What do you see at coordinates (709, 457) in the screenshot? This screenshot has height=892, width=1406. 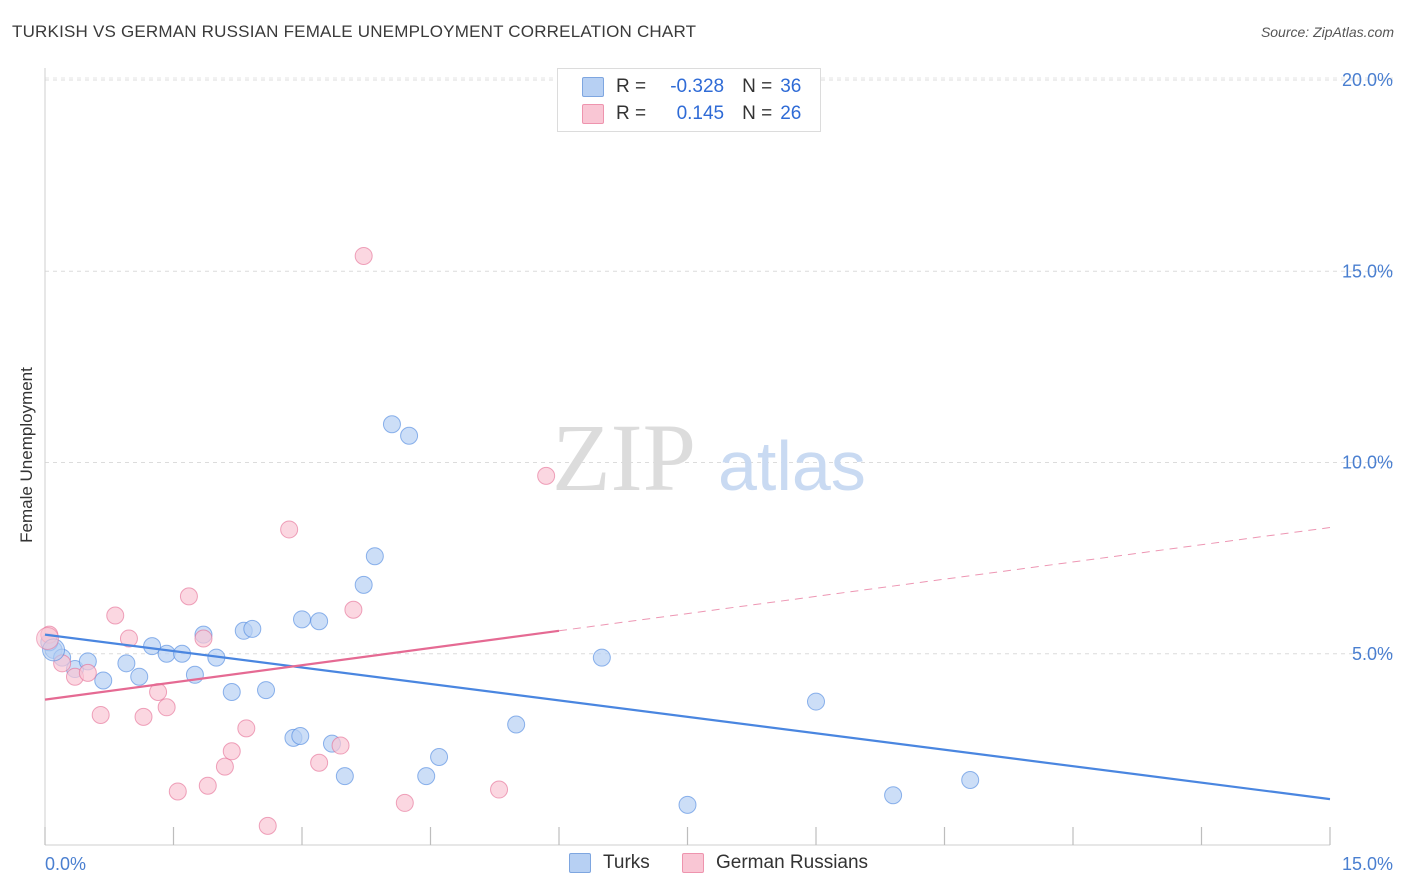 I see `watermark: ZIP atlas` at bounding box center [709, 457].